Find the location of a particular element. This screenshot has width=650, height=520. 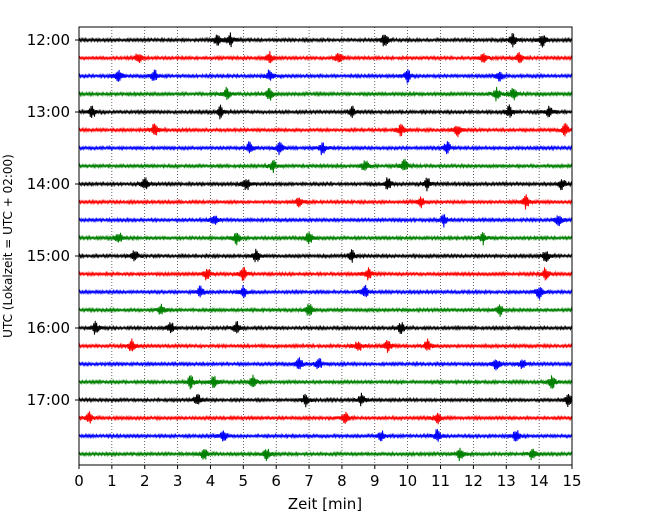

x-tick-label: 11 is located at coordinates (440, 481).